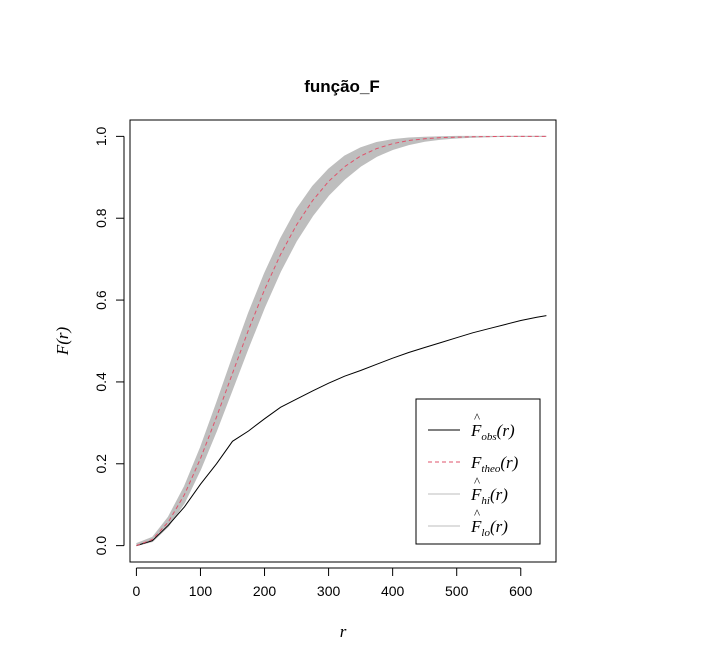  Describe the element at coordinates (393, 591) in the screenshot. I see `x-tick-label: 400` at that location.